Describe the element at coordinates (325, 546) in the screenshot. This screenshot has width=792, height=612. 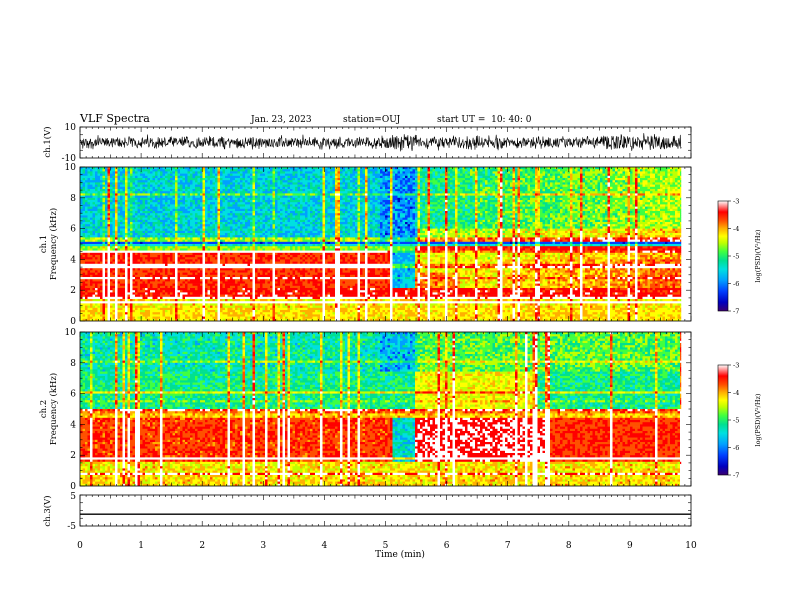
I see `x-tick-label: 4` at that location.